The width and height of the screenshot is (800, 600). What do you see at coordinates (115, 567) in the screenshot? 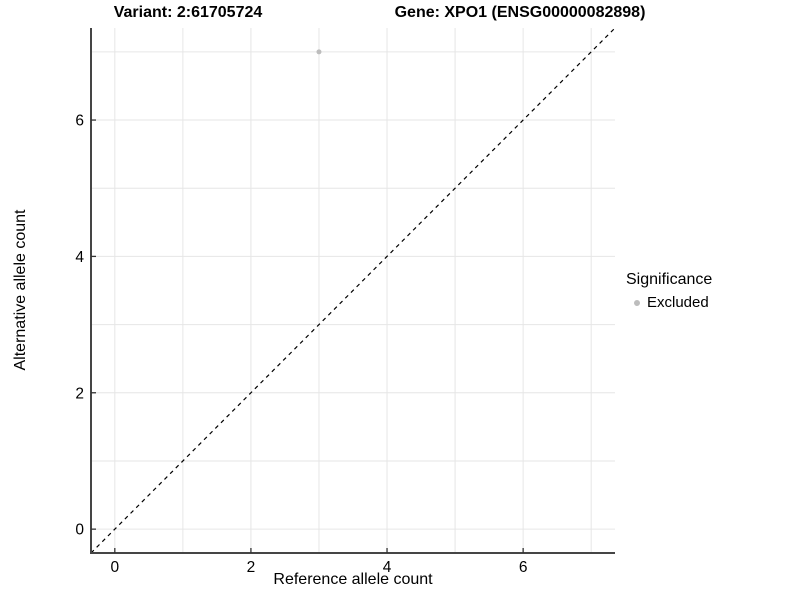
I see `x-tick-label: 0` at bounding box center [115, 567].